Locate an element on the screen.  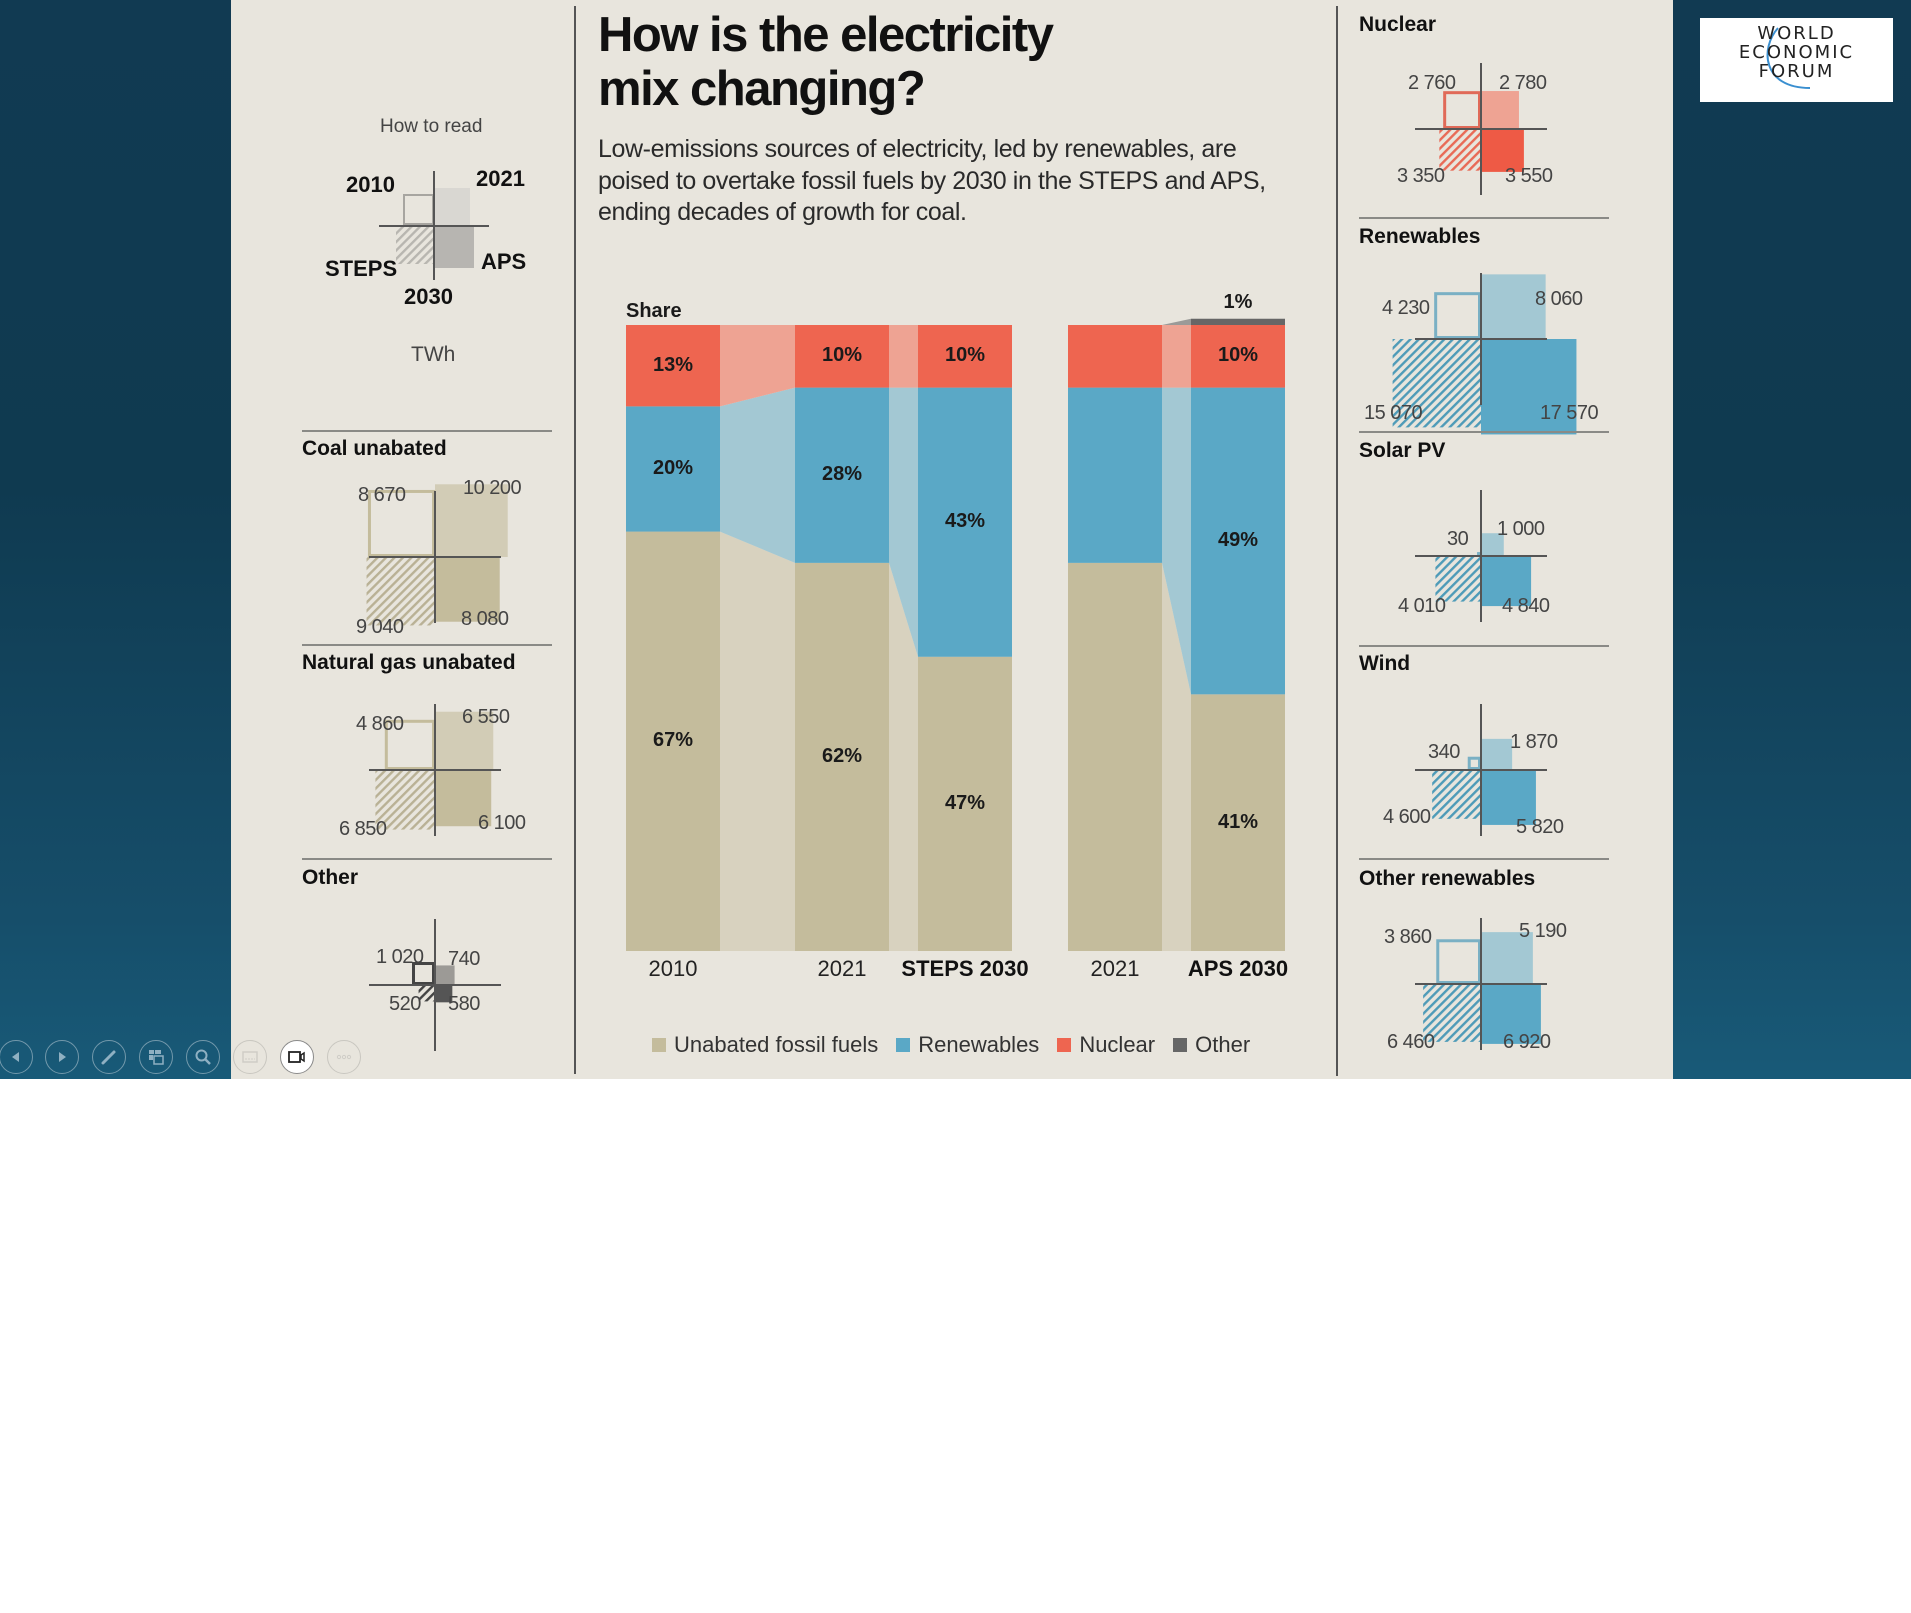
x-axis-label: STEPS 2030 is located at coordinates (965, 968).